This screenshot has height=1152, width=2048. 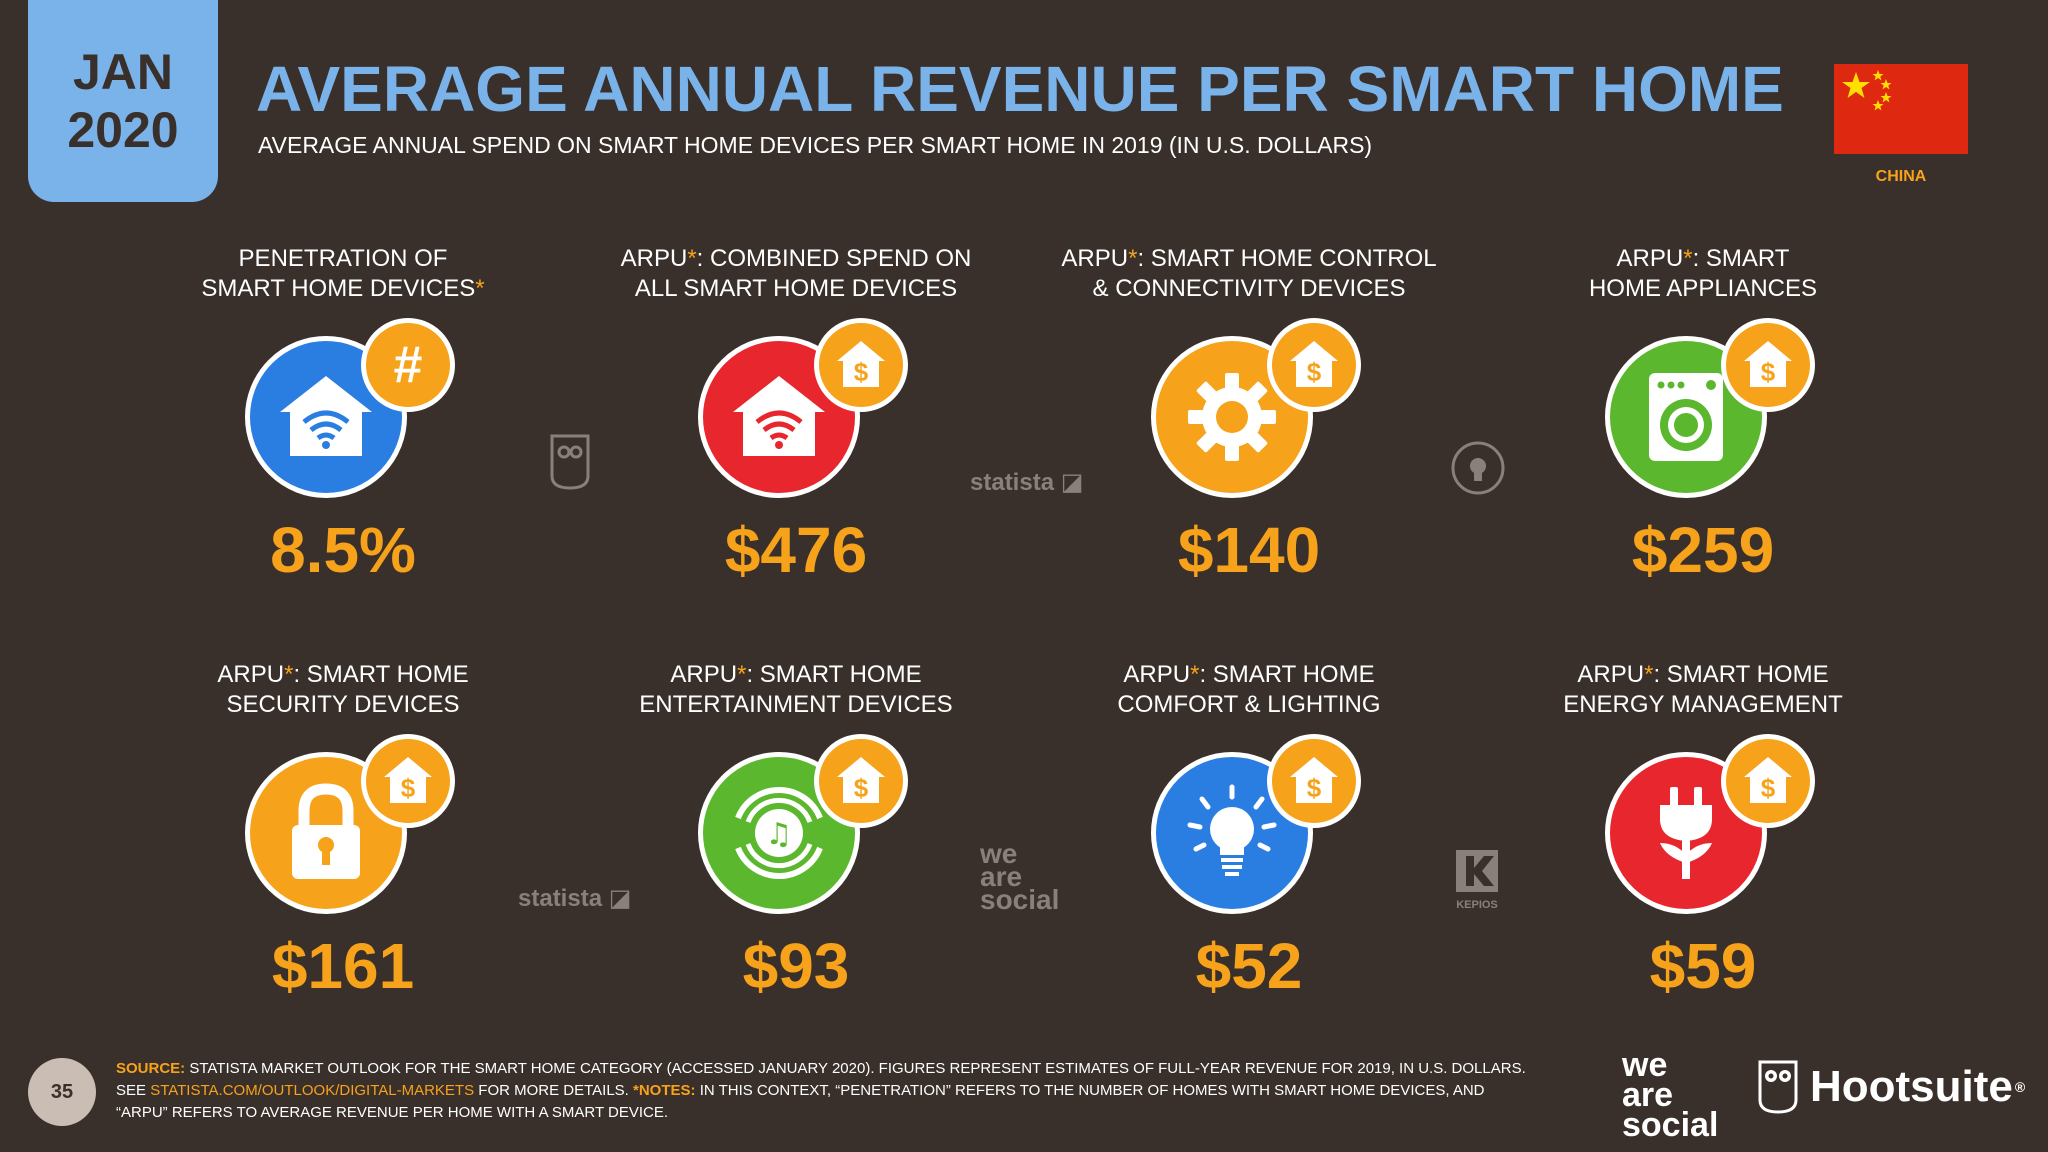 I want to click on tile-label-line2: COMFORT & LIGHTING, so click(x=1249, y=704).